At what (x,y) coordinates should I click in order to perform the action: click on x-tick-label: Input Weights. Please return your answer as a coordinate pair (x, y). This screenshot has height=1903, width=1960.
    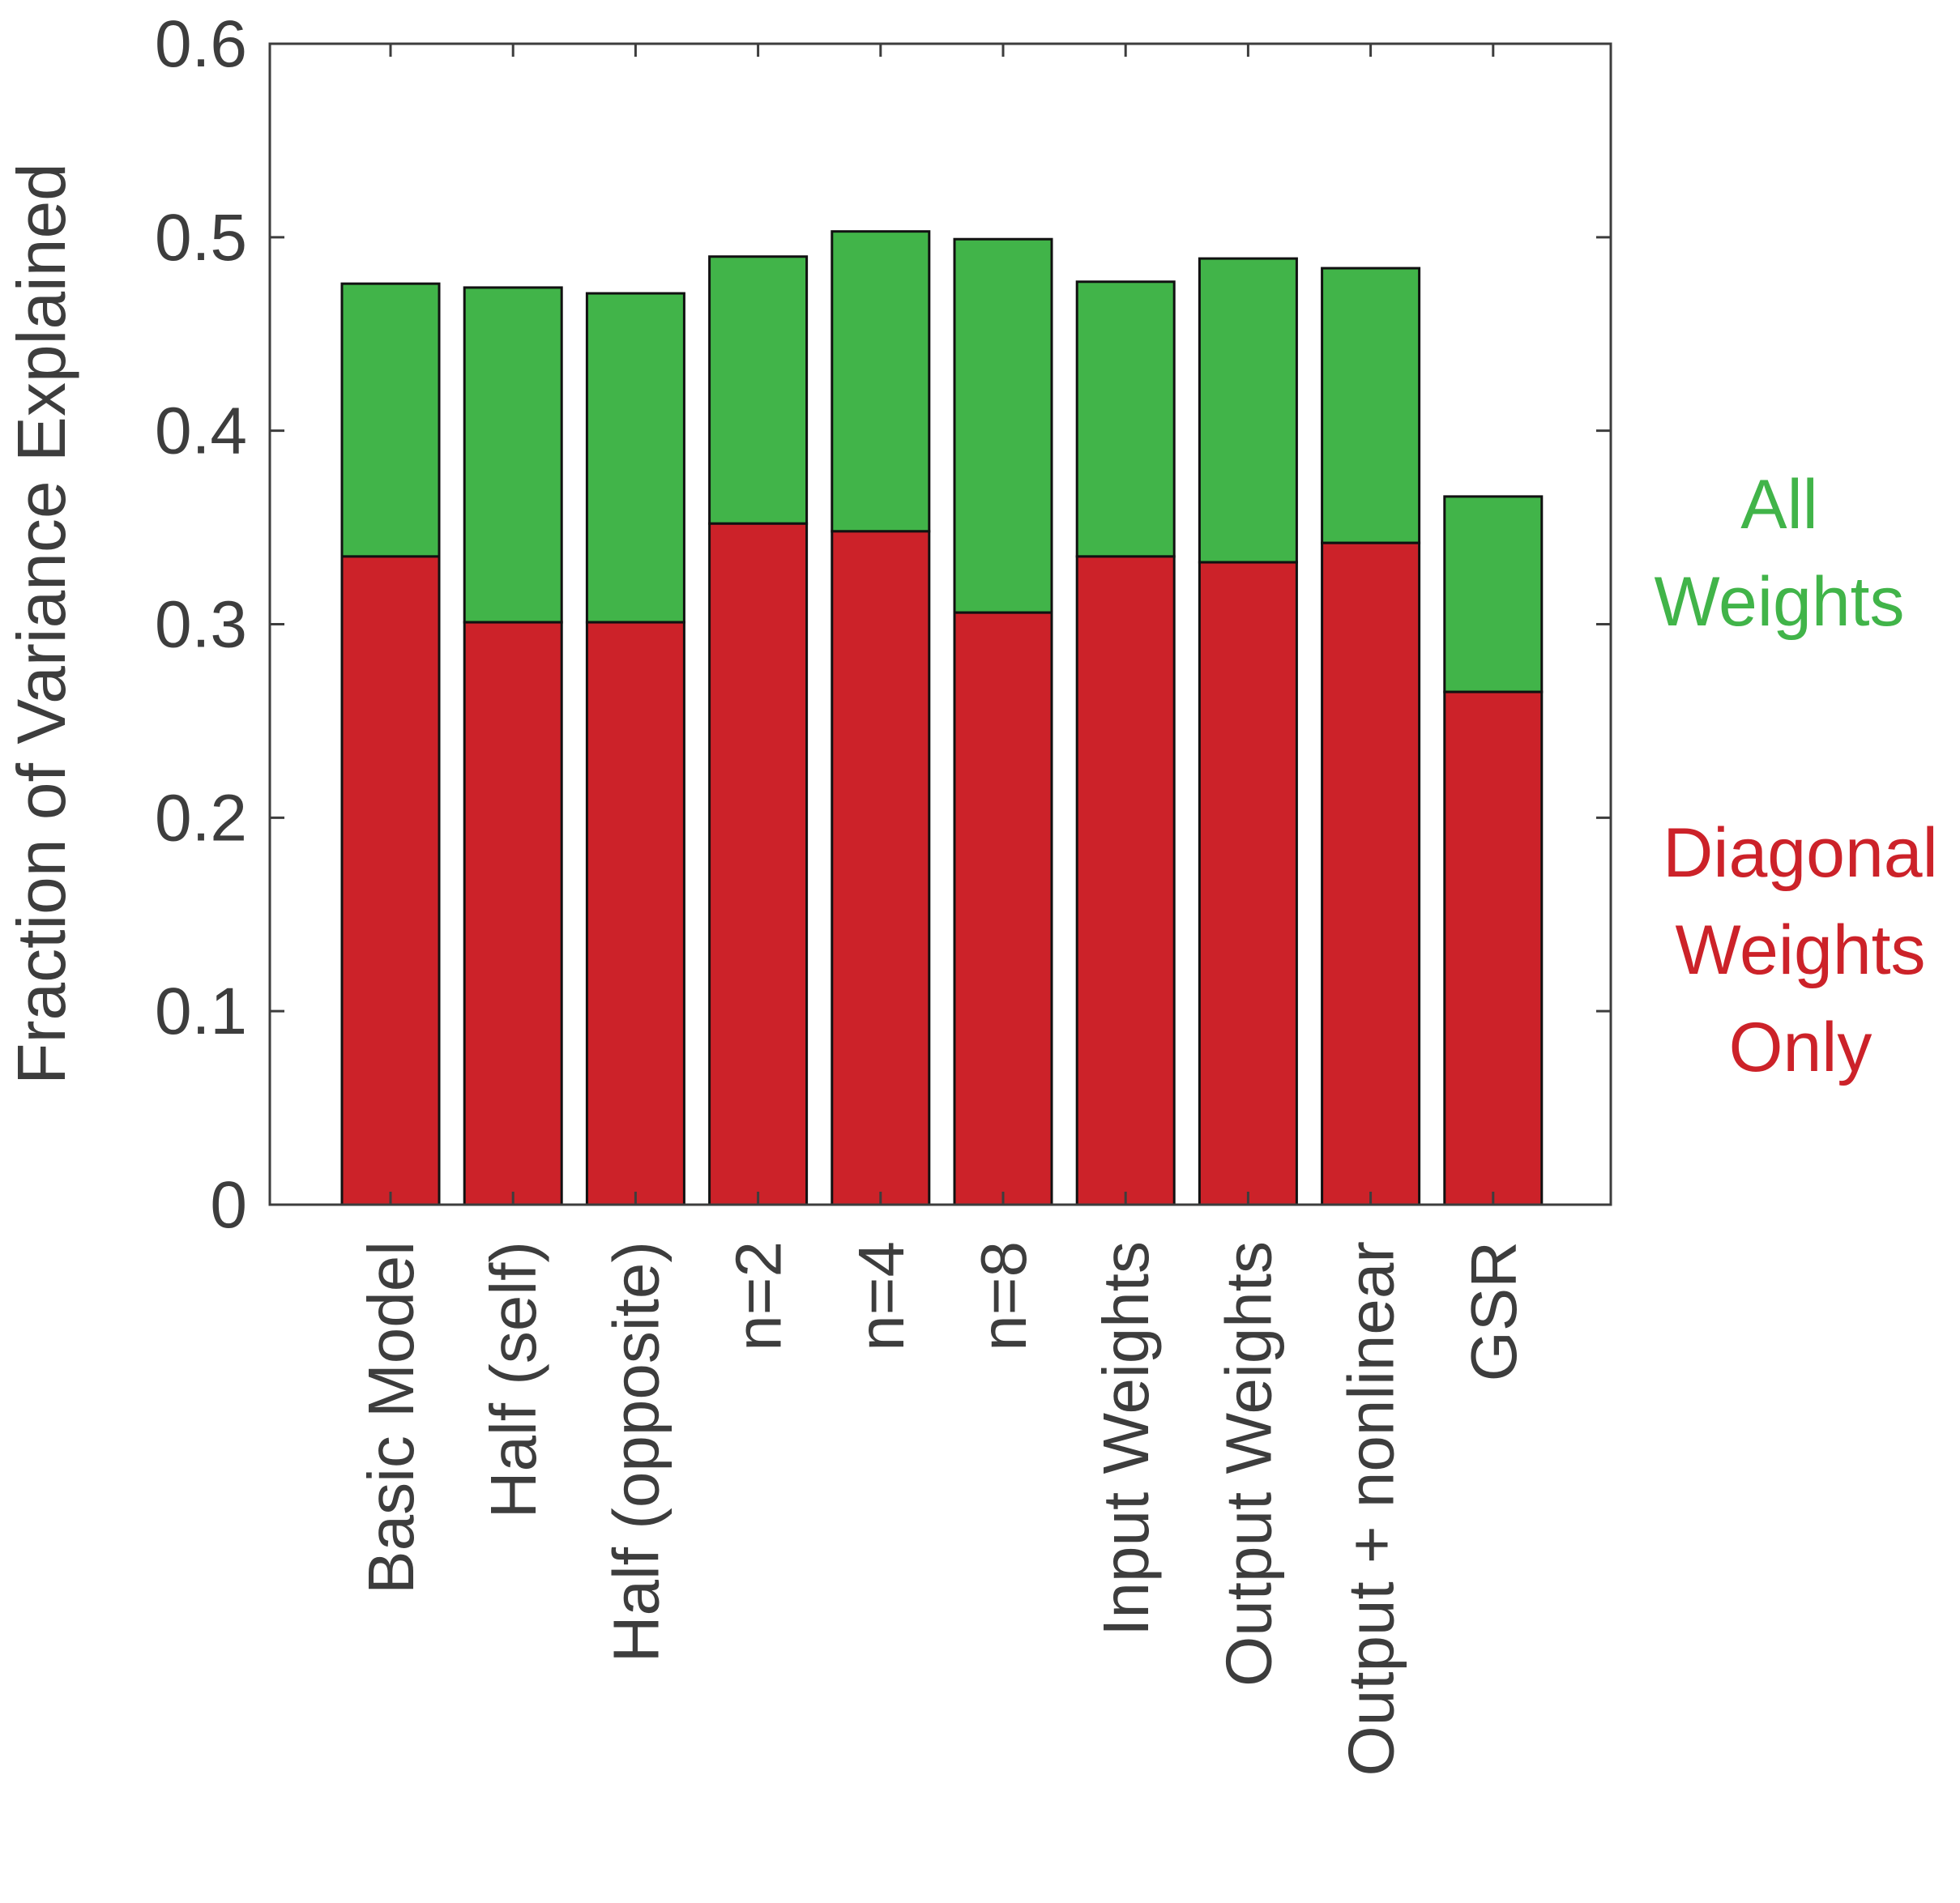
    Looking at the image, I should click on (1126, 1438).